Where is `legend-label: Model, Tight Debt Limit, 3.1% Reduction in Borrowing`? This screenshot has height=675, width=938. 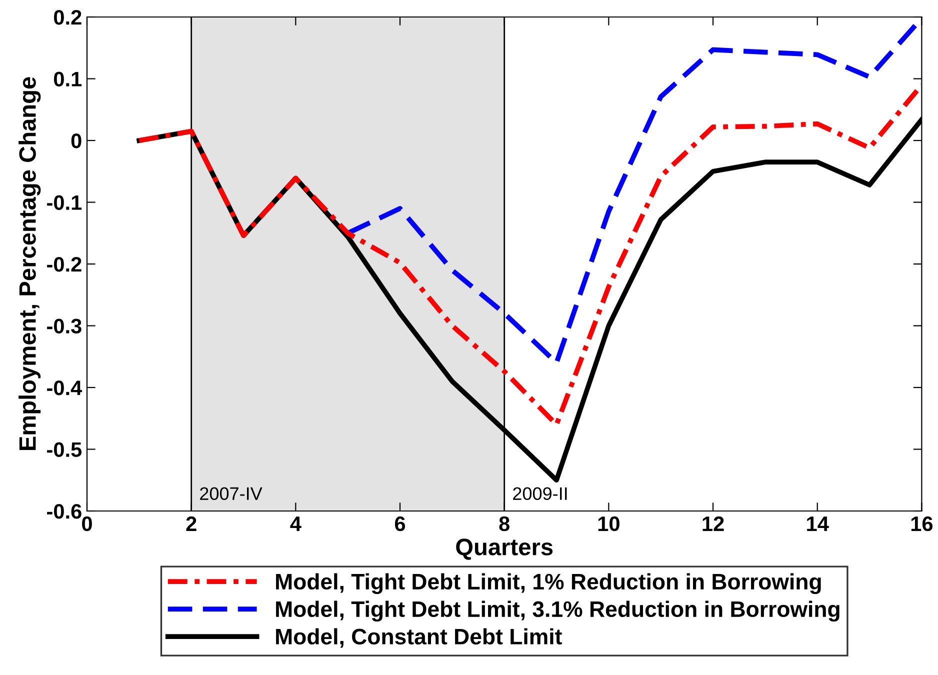 legend-label: Model, Tight Debt Limit, 3.1% Reduction in Borrowing is located at coordinates (558, 611).